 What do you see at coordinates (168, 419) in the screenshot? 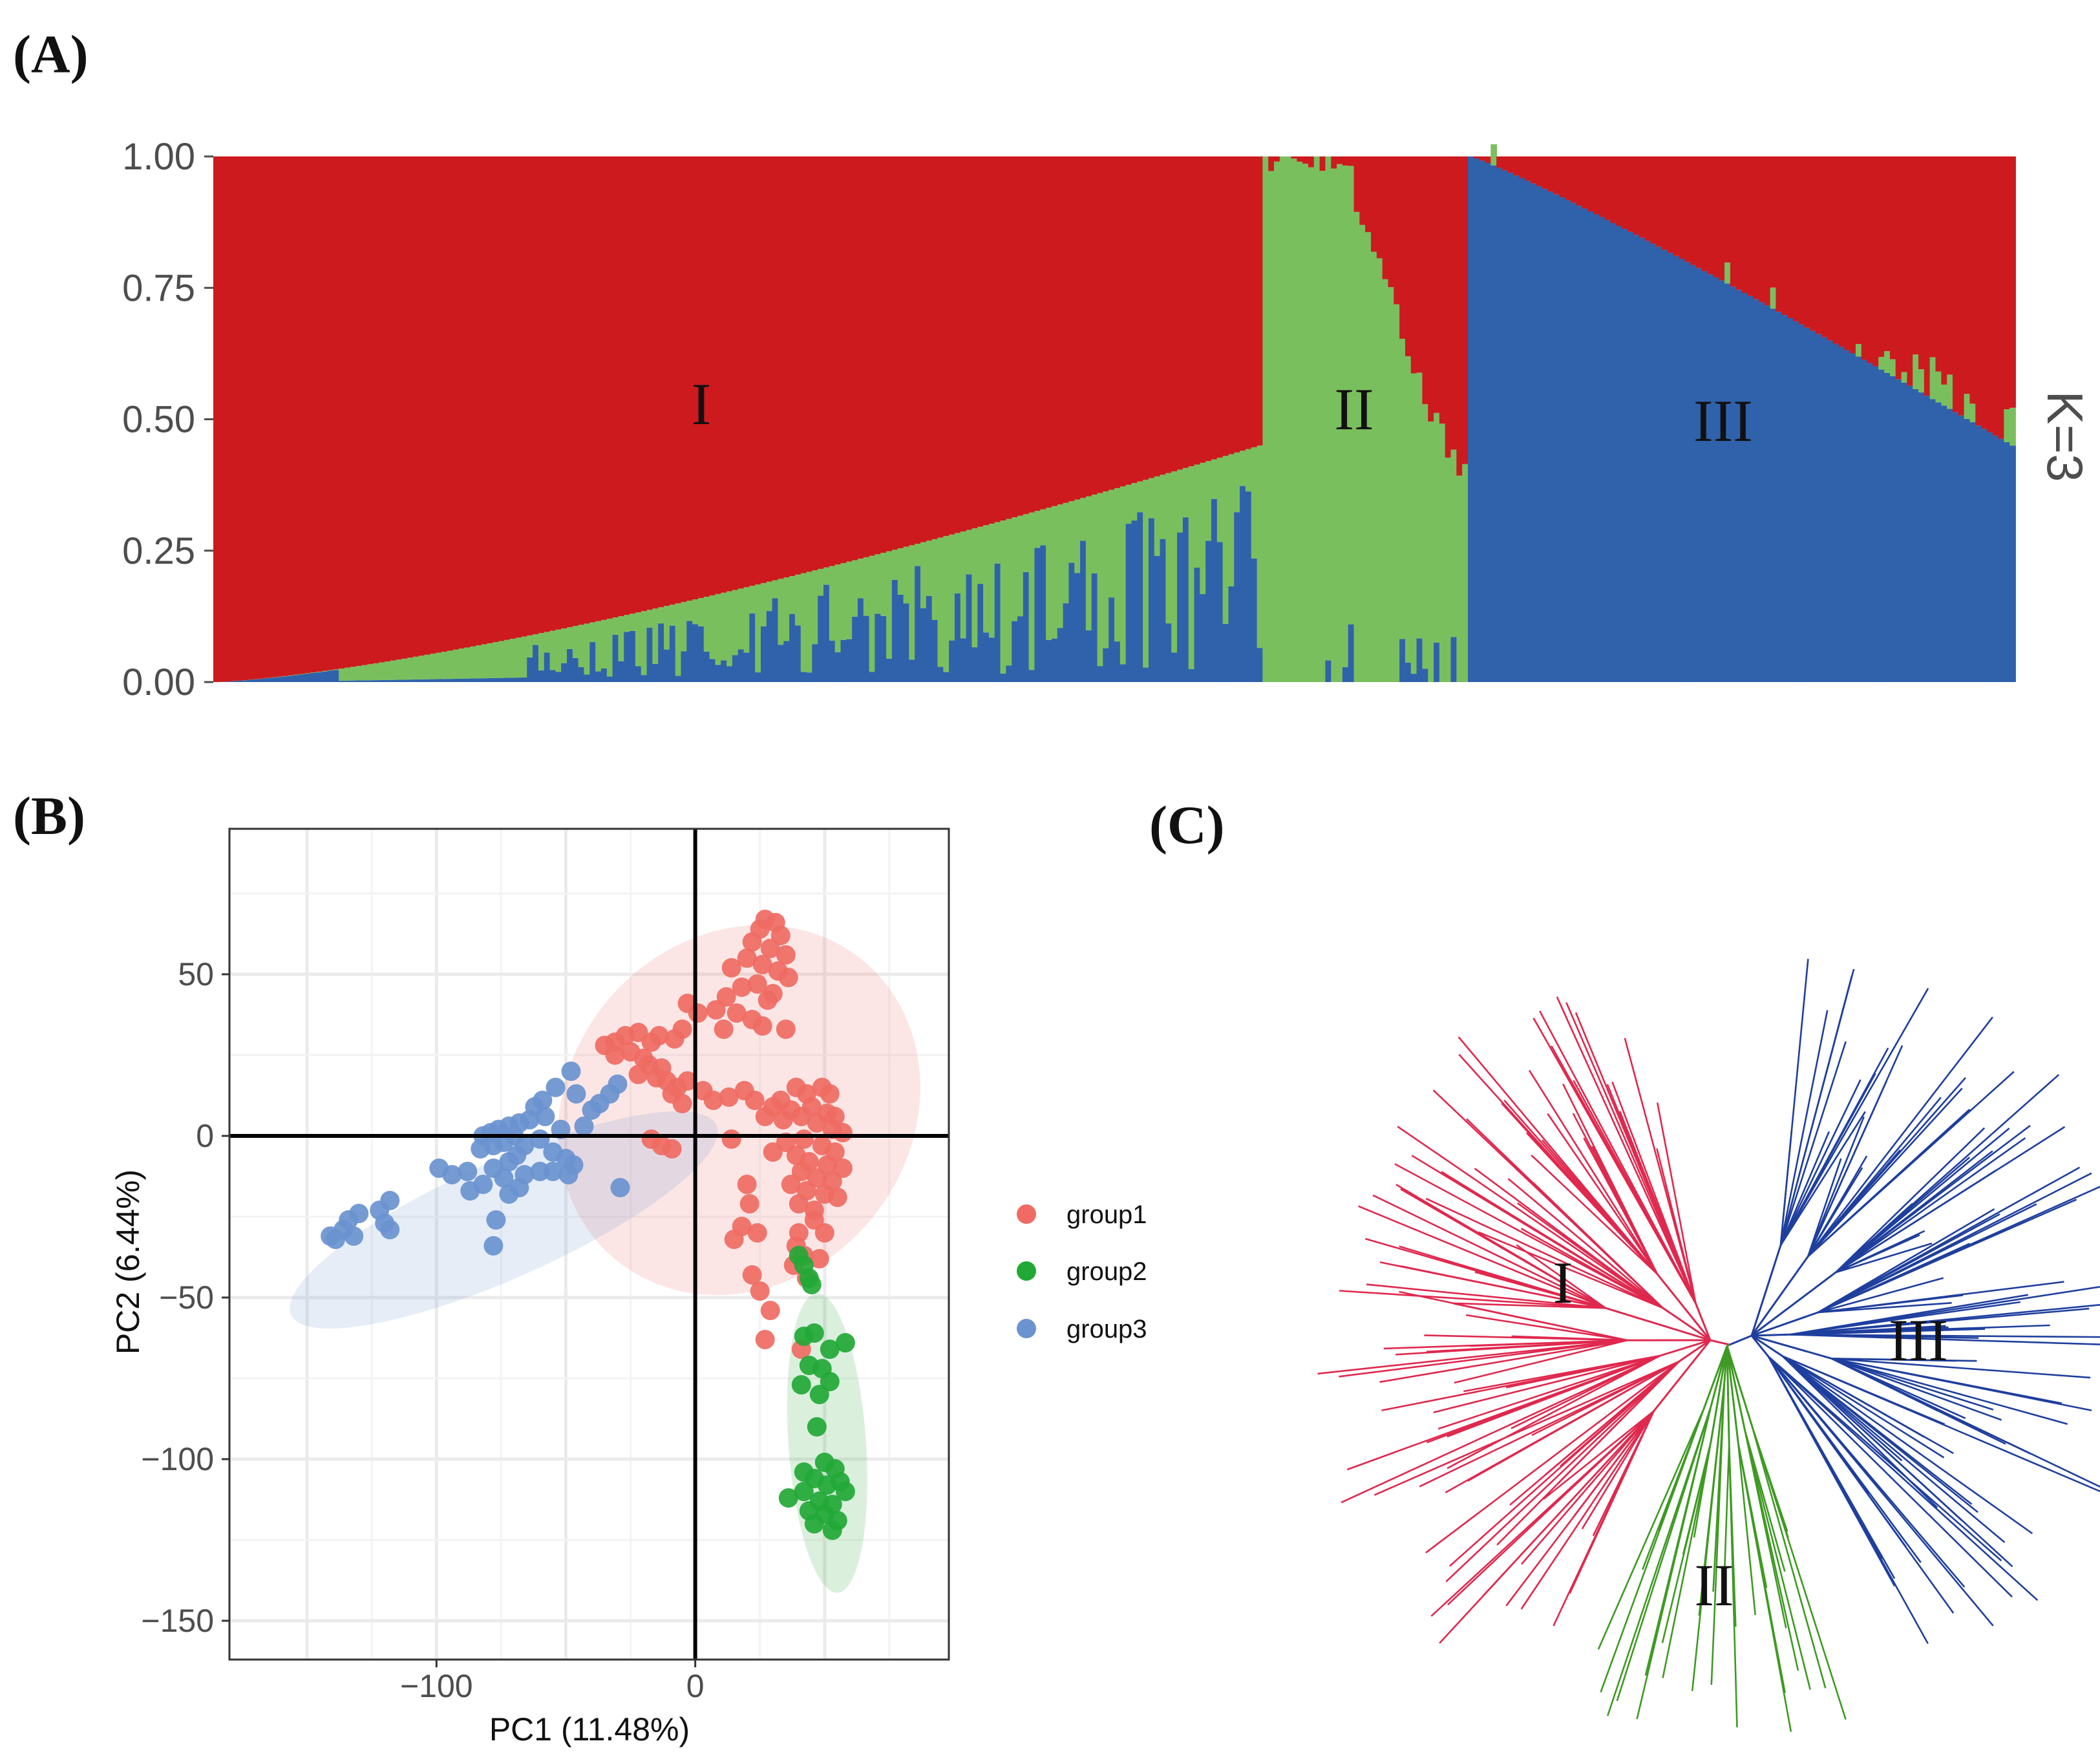
I see `structure-y-axis: 0.00 0.25 0.50 0.75 1.00` at bounding box center [168, 419].